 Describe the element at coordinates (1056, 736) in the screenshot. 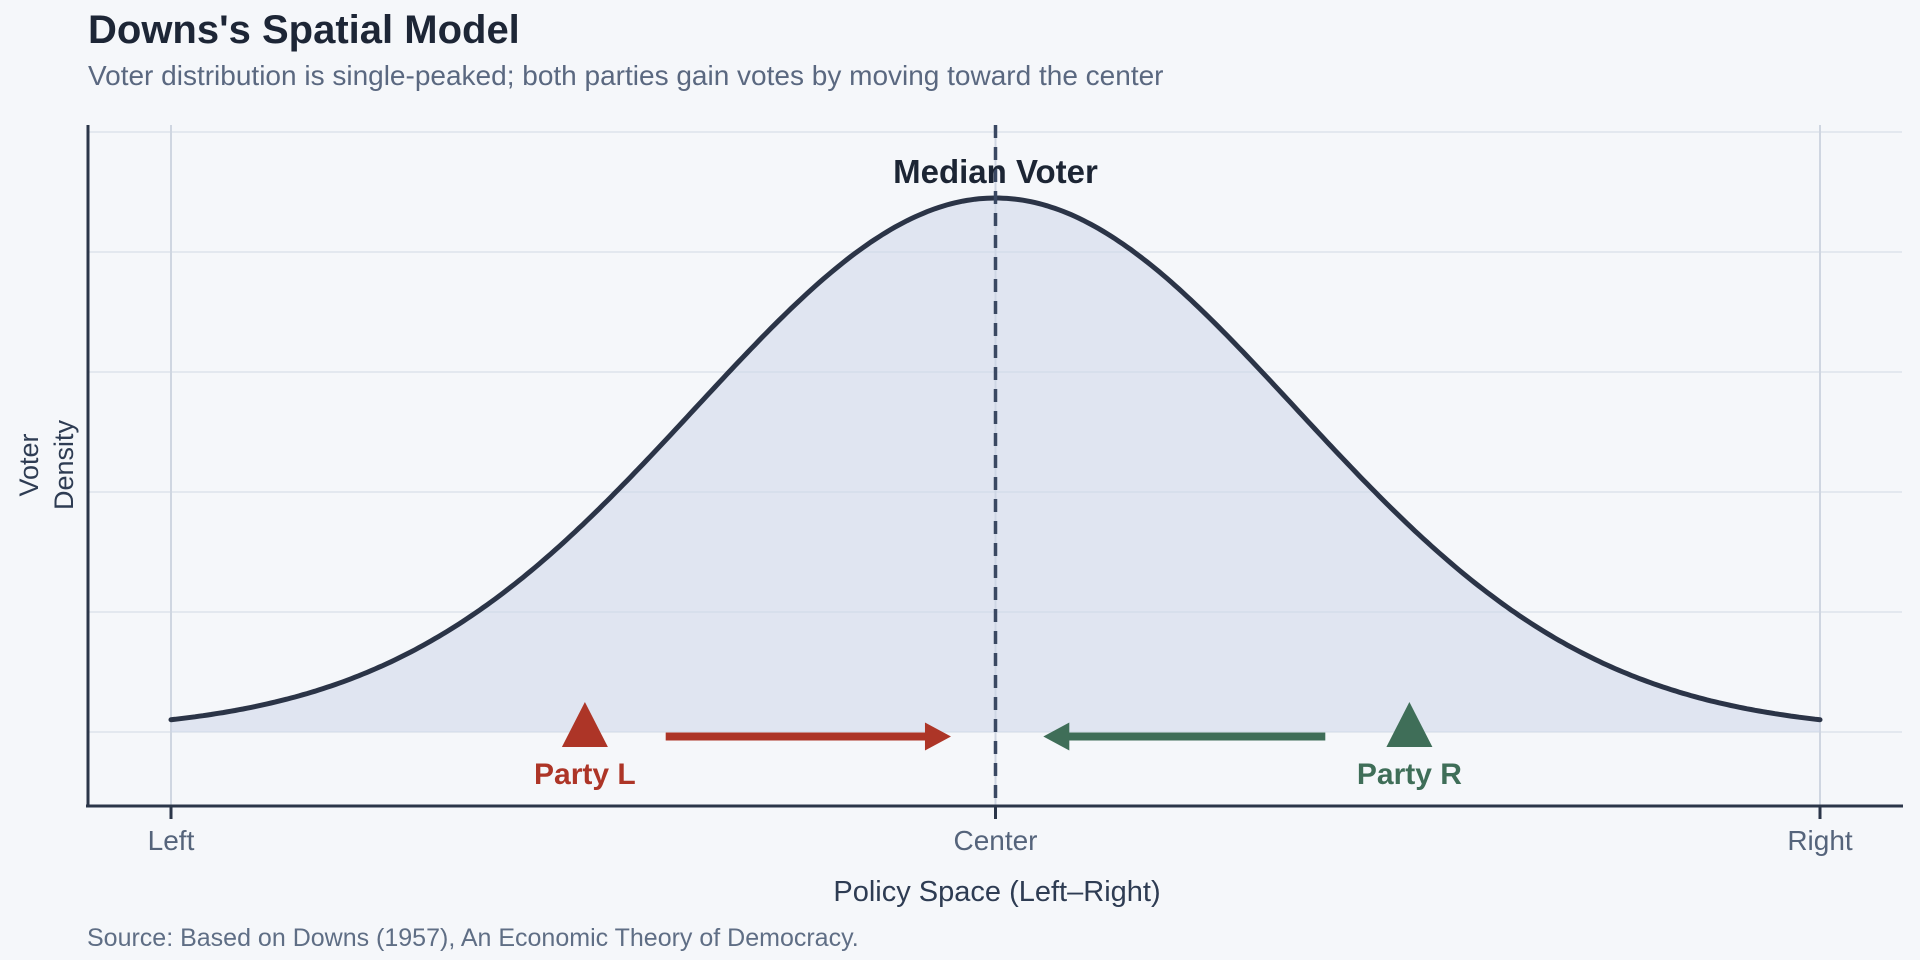

I see `party-r-arrowhead-icon` at that location.